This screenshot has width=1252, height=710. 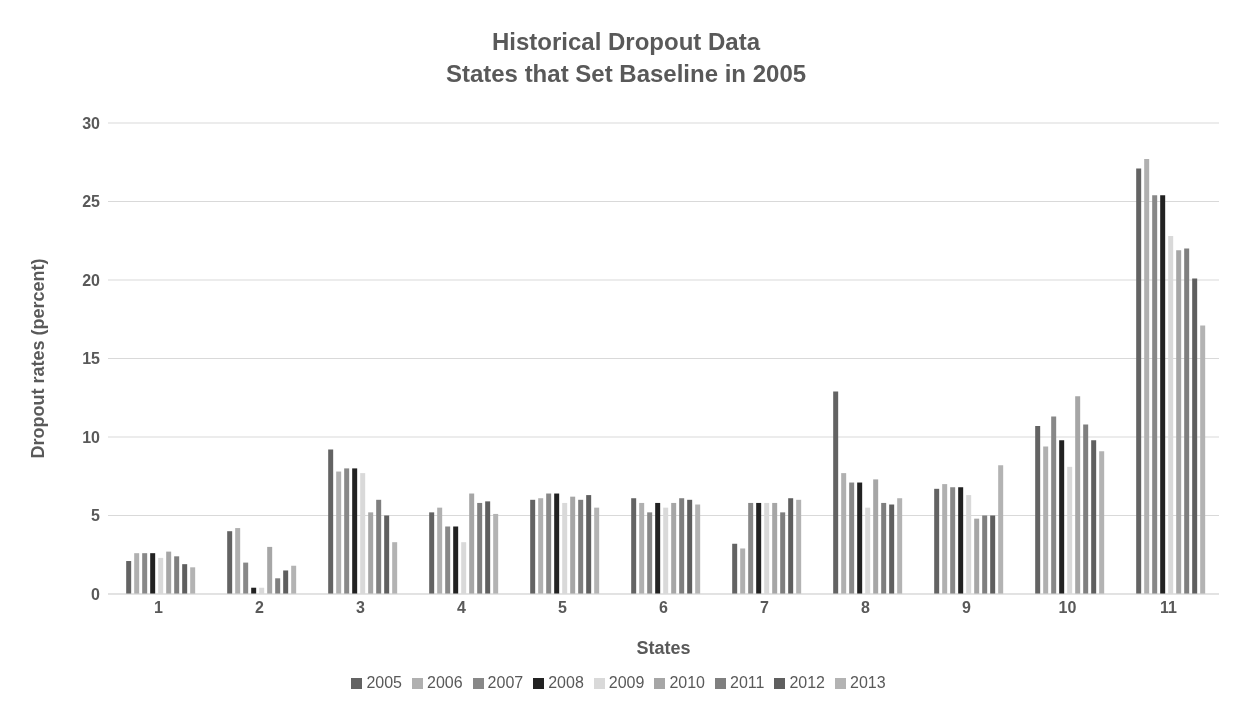 What do you see at coordinates (445, 682) in the screenshot?
I see `legend-label: 2006` at bounding box center [445, 682].